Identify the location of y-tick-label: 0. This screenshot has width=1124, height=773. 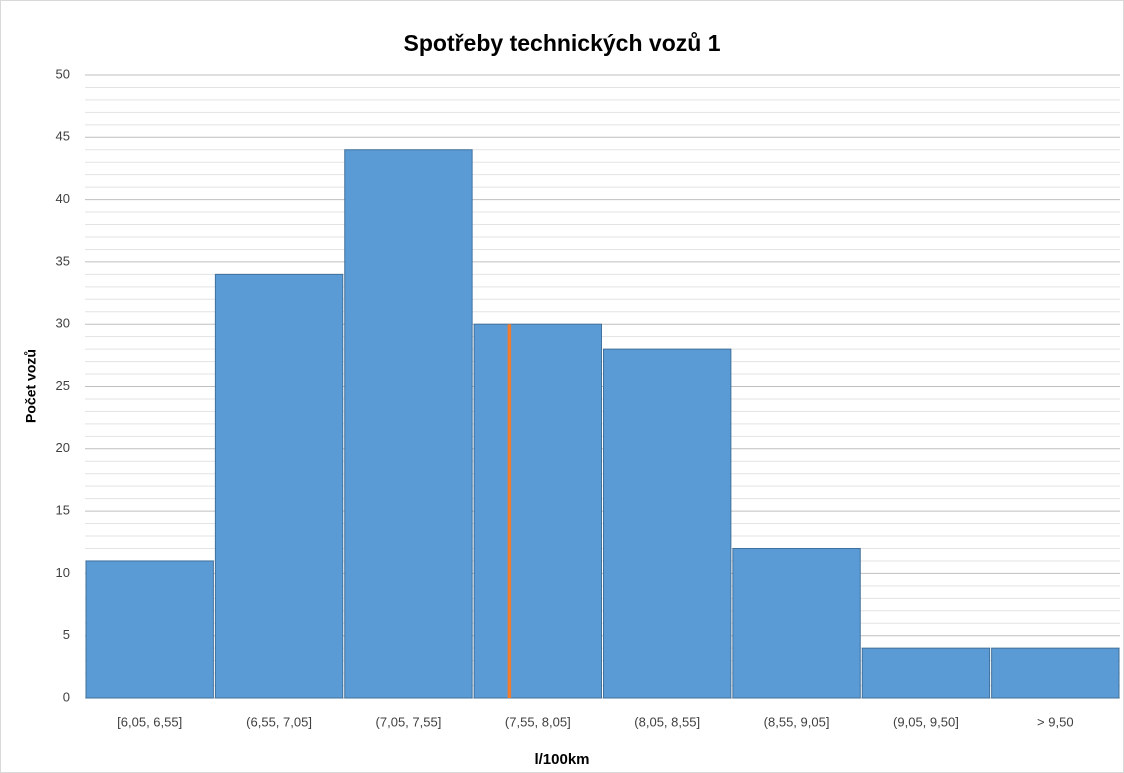
(66, 696).